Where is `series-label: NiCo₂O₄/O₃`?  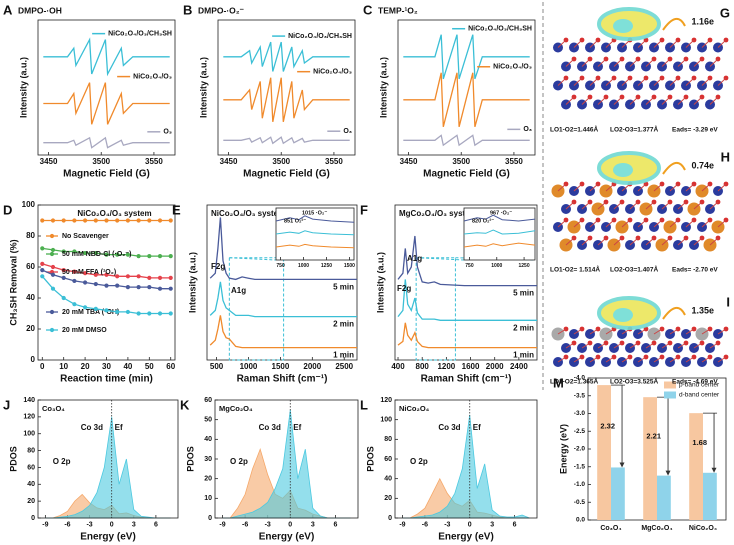
series-label: NiCo₂O₄/O₃ is located at coordinates (332, 72).